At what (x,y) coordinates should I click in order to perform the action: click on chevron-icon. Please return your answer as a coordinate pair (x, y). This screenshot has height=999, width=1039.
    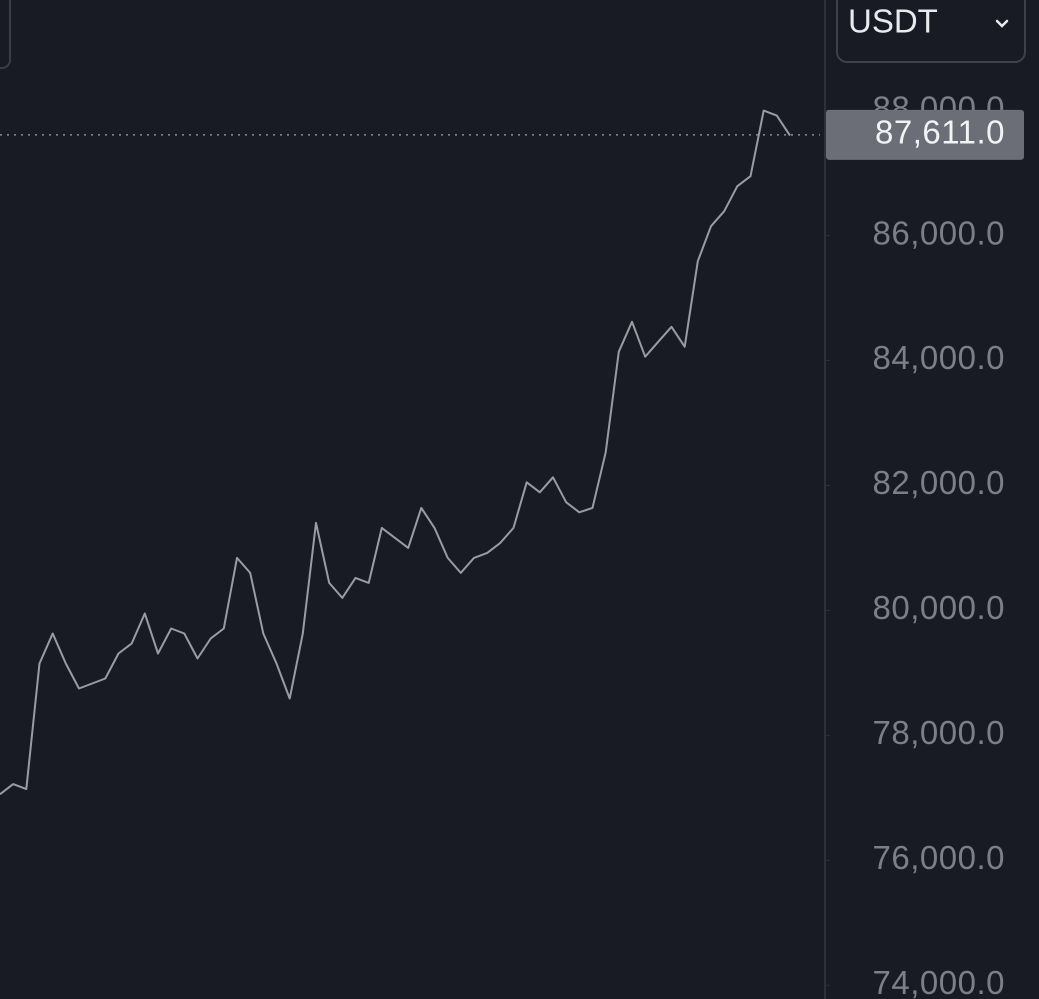
    Looking at the image, I should click on (1002, 23).